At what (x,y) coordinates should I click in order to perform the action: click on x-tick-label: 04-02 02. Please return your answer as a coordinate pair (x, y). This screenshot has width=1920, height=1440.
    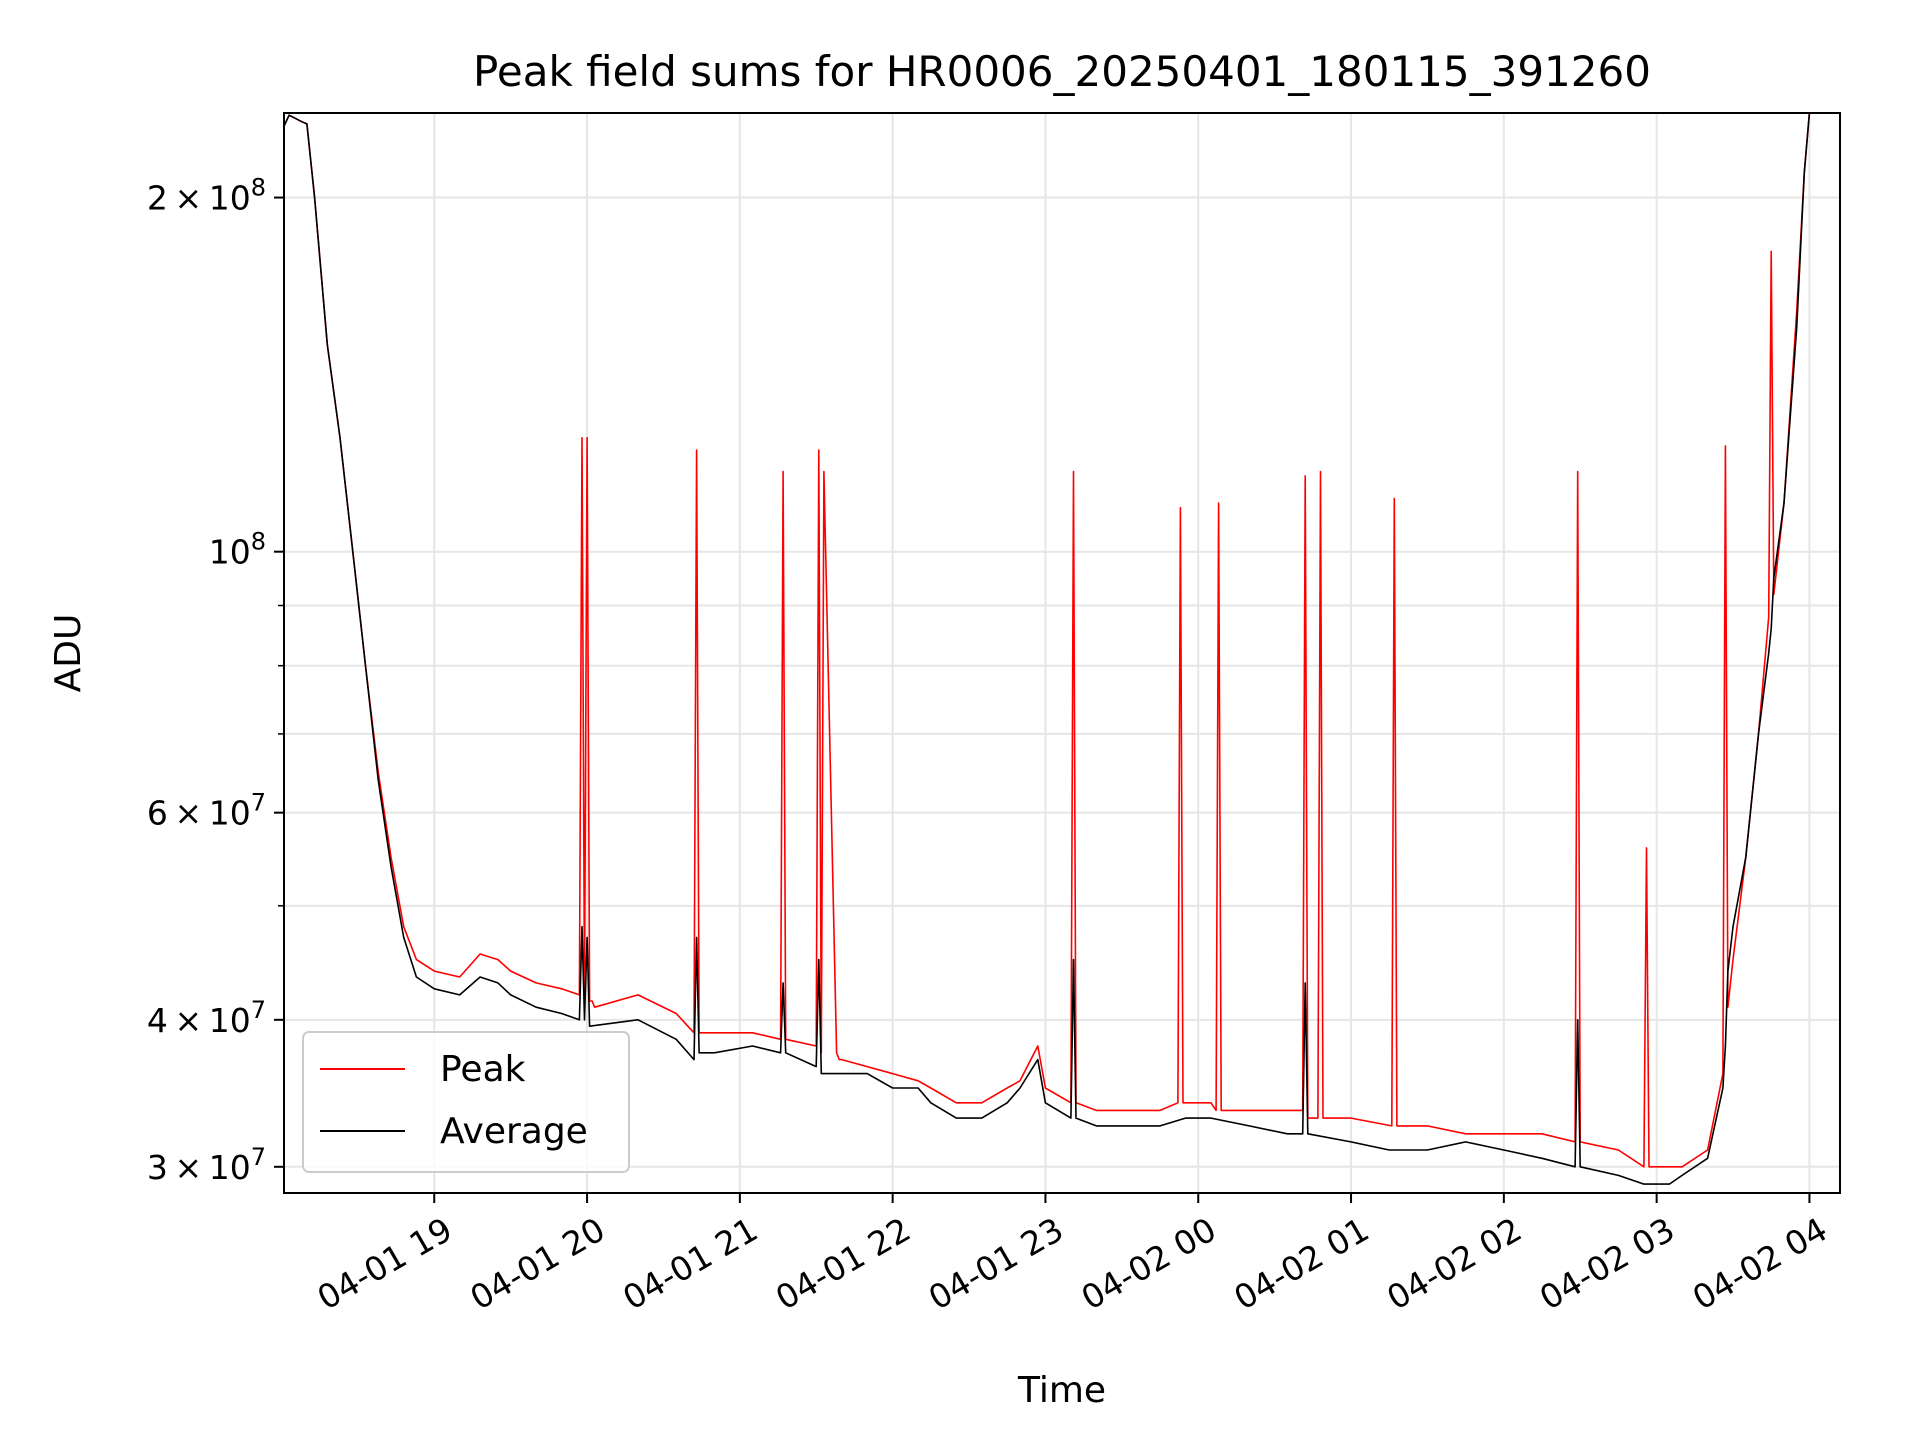
    Looking at the image, I should click on (1454, 1264).